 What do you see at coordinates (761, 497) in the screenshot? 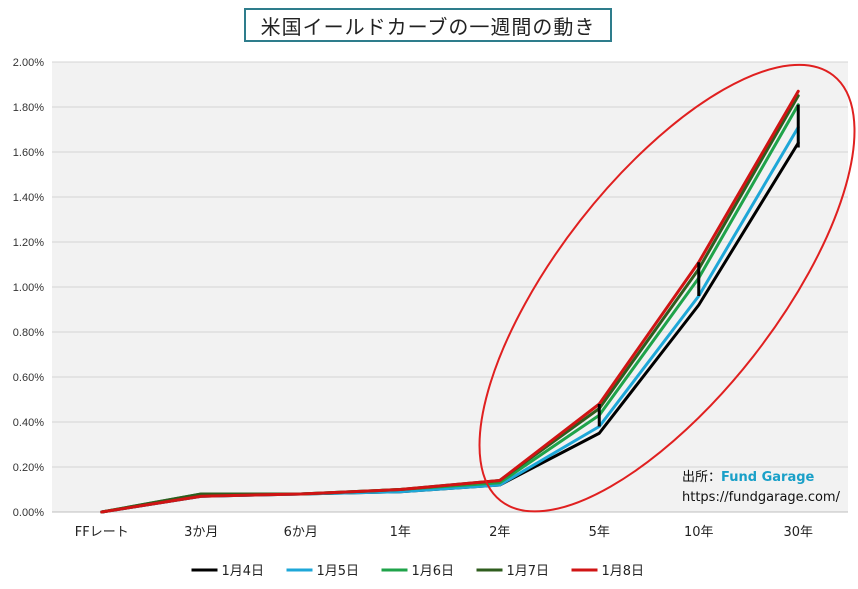
I see `source-url: https://fundgarage.com/` at bounding box center [761, 497].